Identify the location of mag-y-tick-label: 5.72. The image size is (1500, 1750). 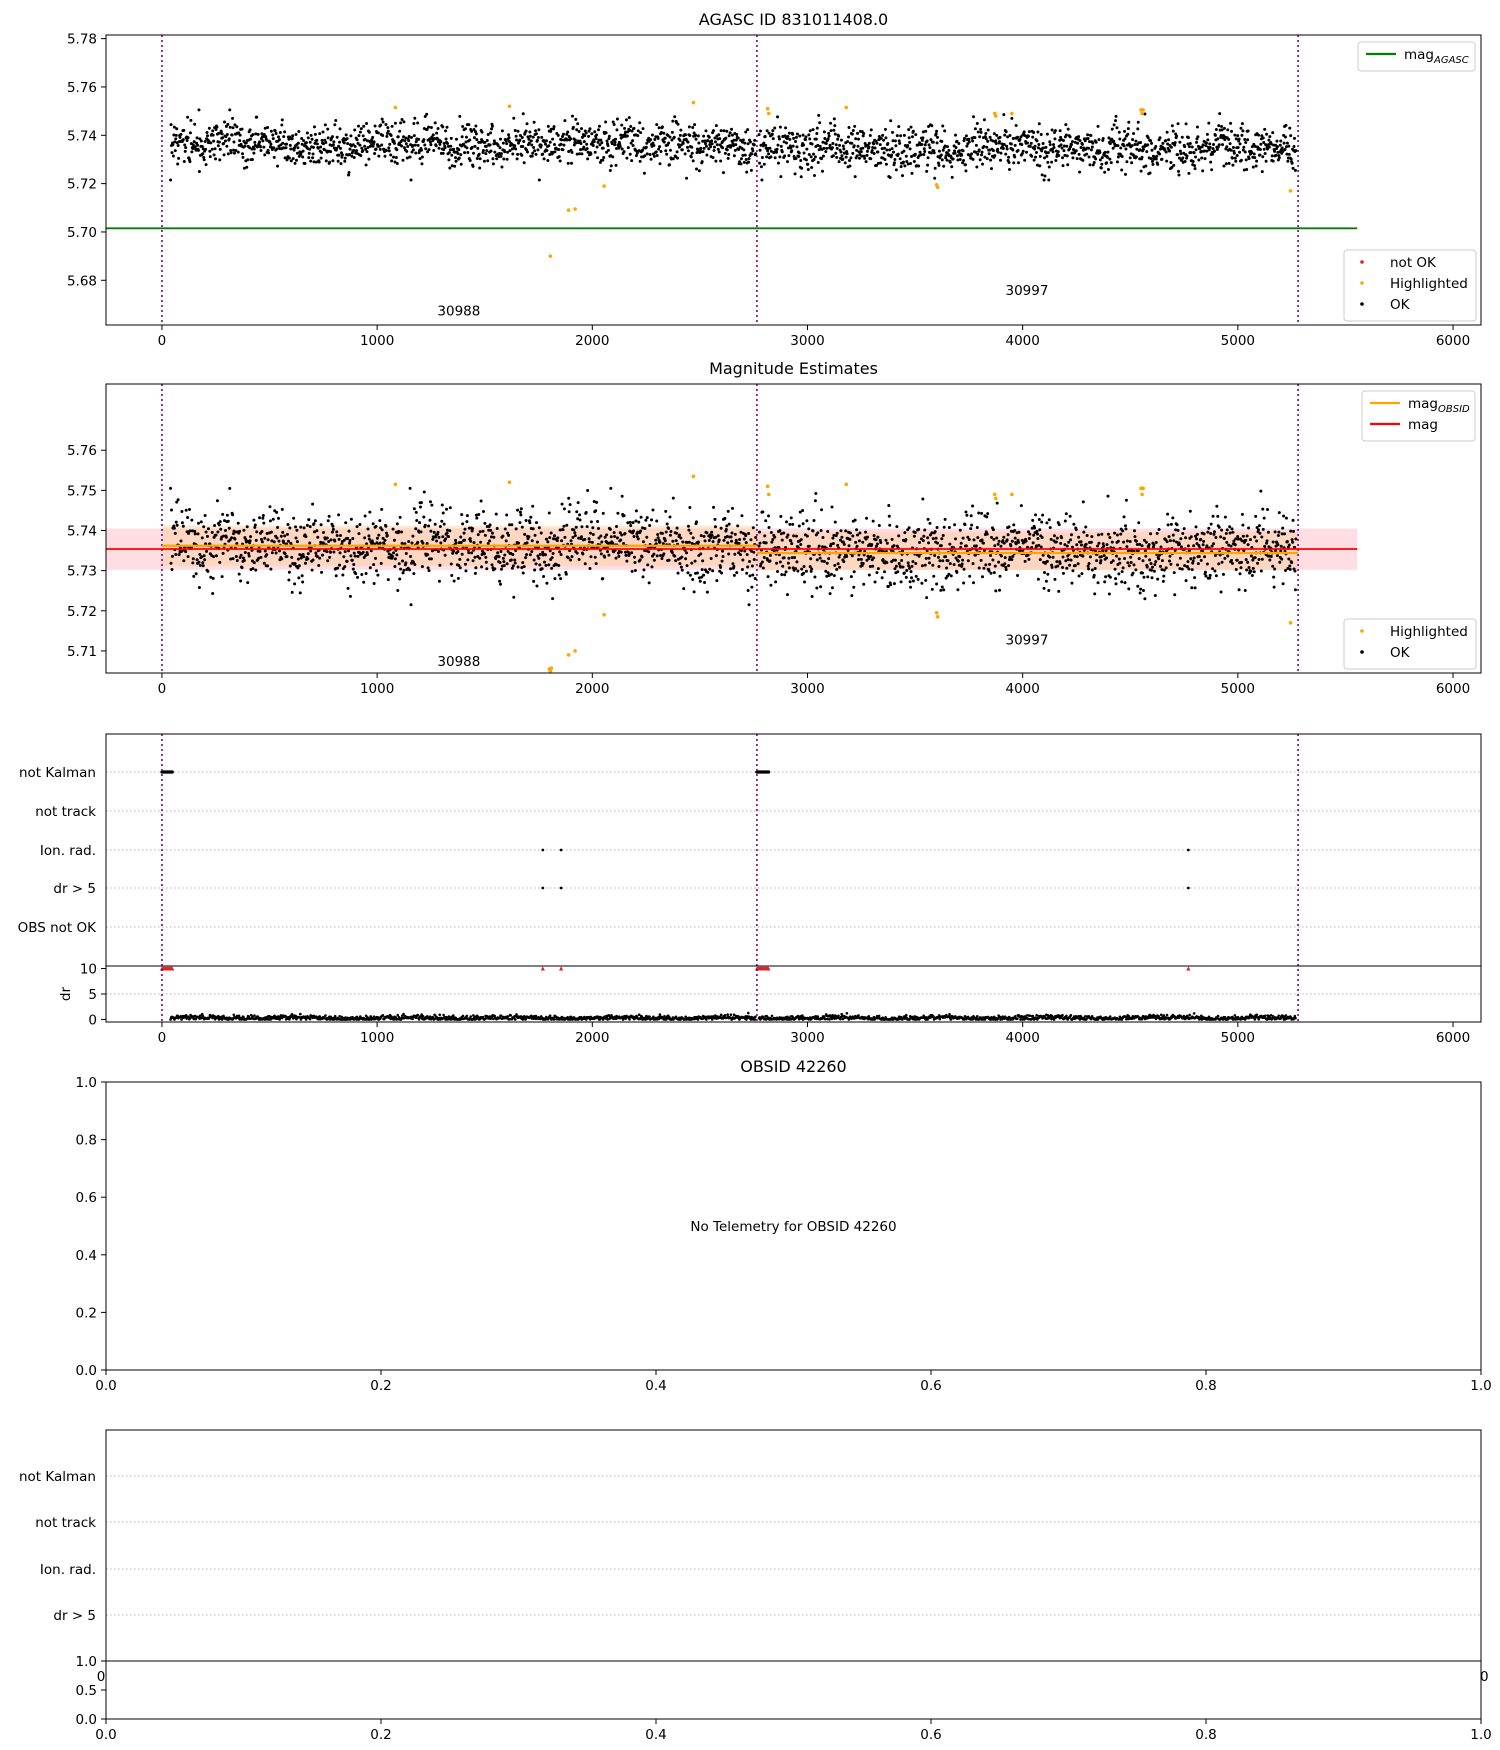
(82, 612).